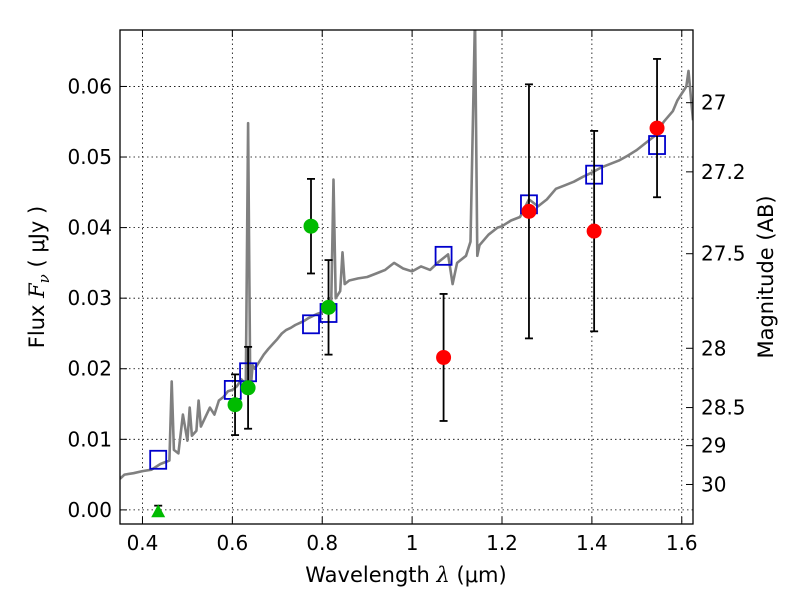  I want to click on y-tick-label: 0.03, so click(89, 298).